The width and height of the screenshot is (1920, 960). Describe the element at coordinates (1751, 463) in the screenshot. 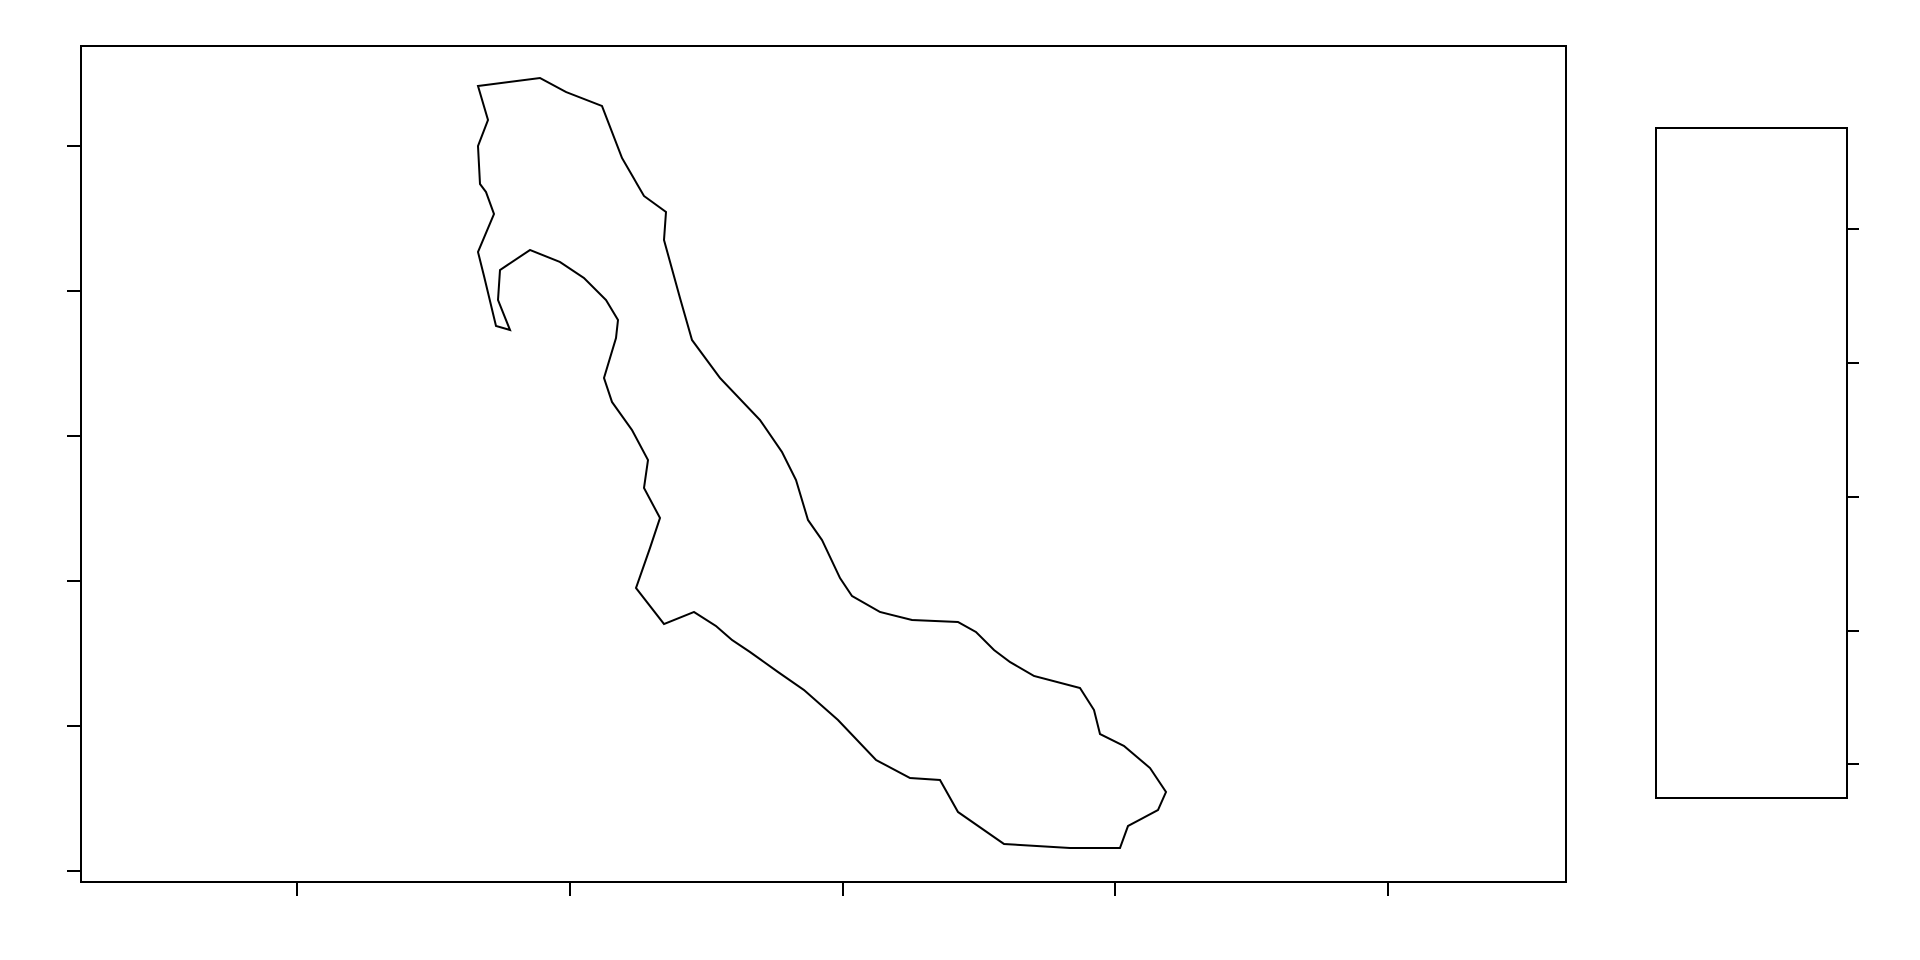

I see `legend-frame` at that location.